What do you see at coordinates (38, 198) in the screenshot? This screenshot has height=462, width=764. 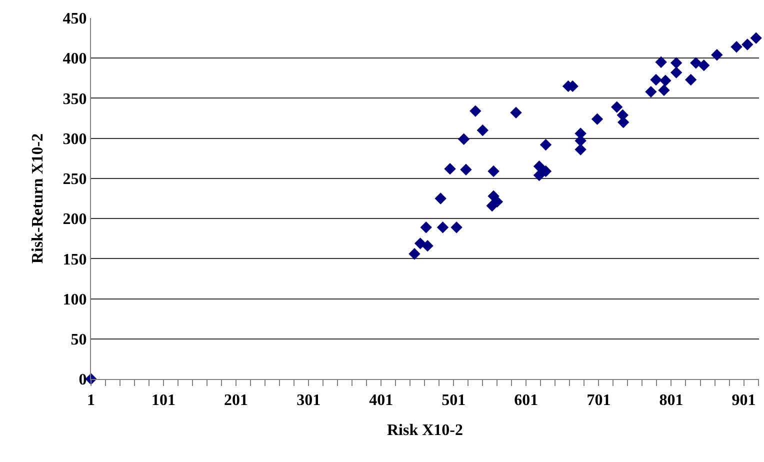 I see `y-axis-title: Risk-Return X10-2` at bounding box center [38, 198].